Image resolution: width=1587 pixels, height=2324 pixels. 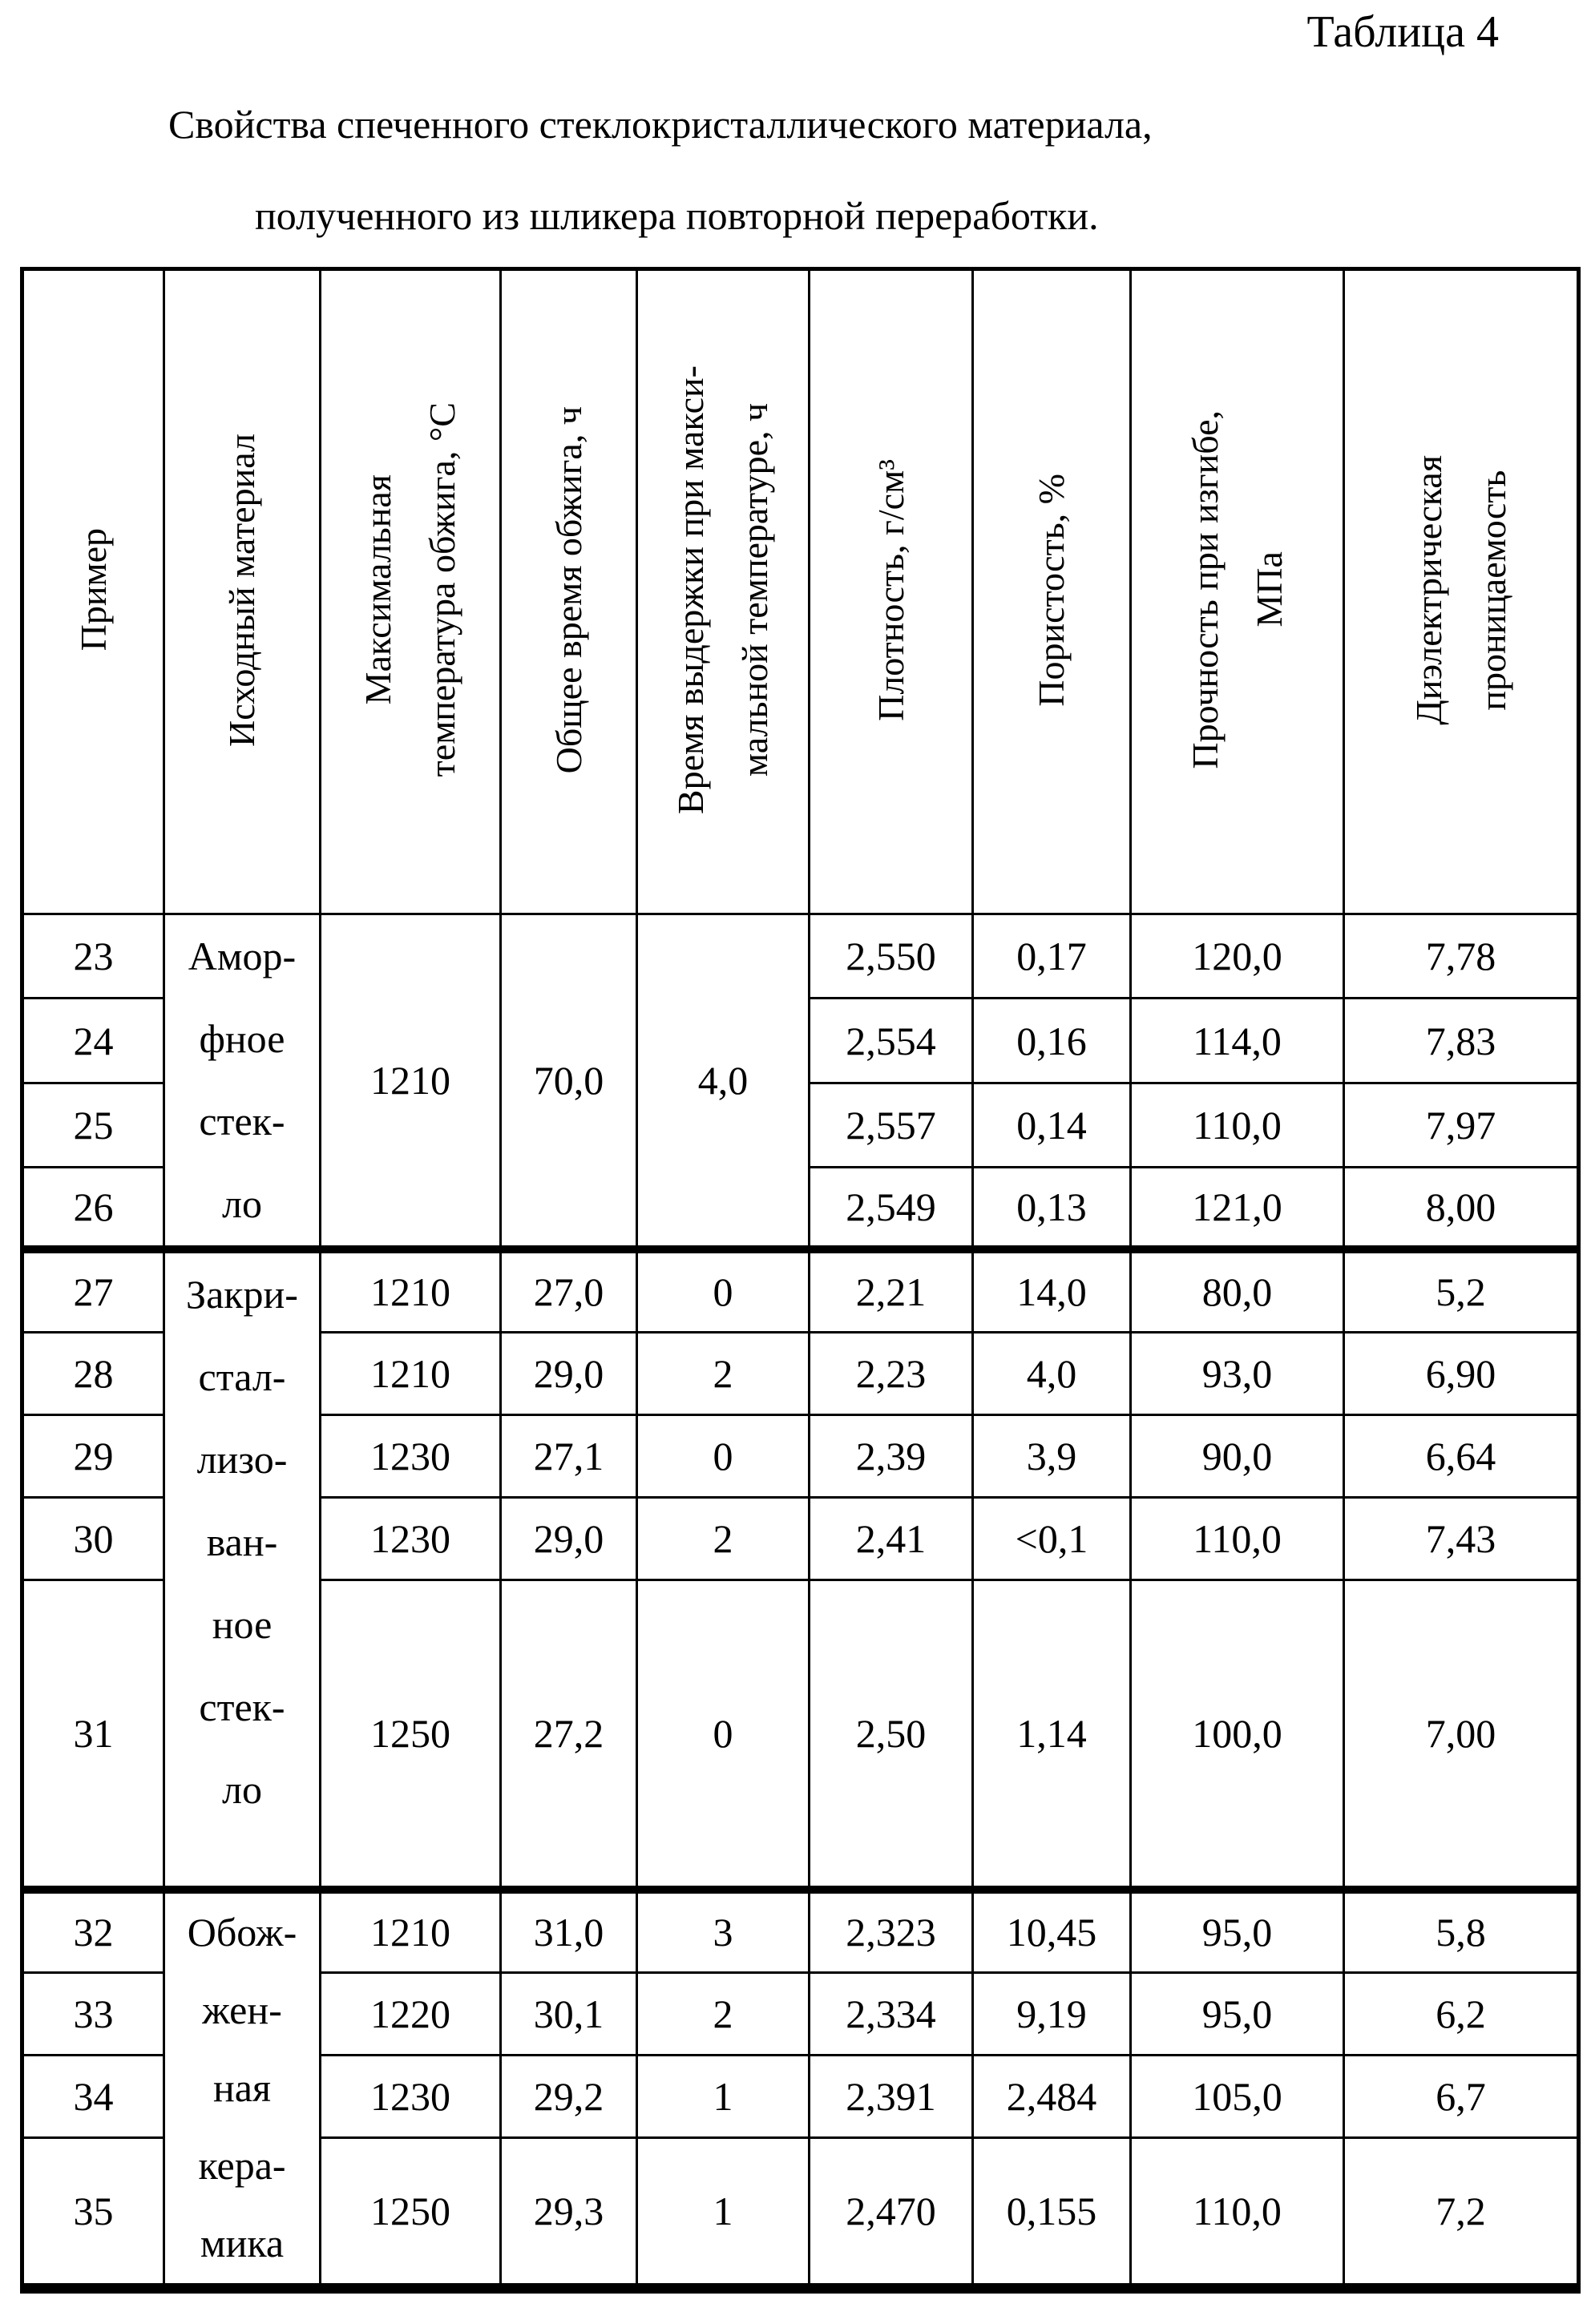 I want to click on strength-cell: 110,0, so click(x=1237, y=2213).